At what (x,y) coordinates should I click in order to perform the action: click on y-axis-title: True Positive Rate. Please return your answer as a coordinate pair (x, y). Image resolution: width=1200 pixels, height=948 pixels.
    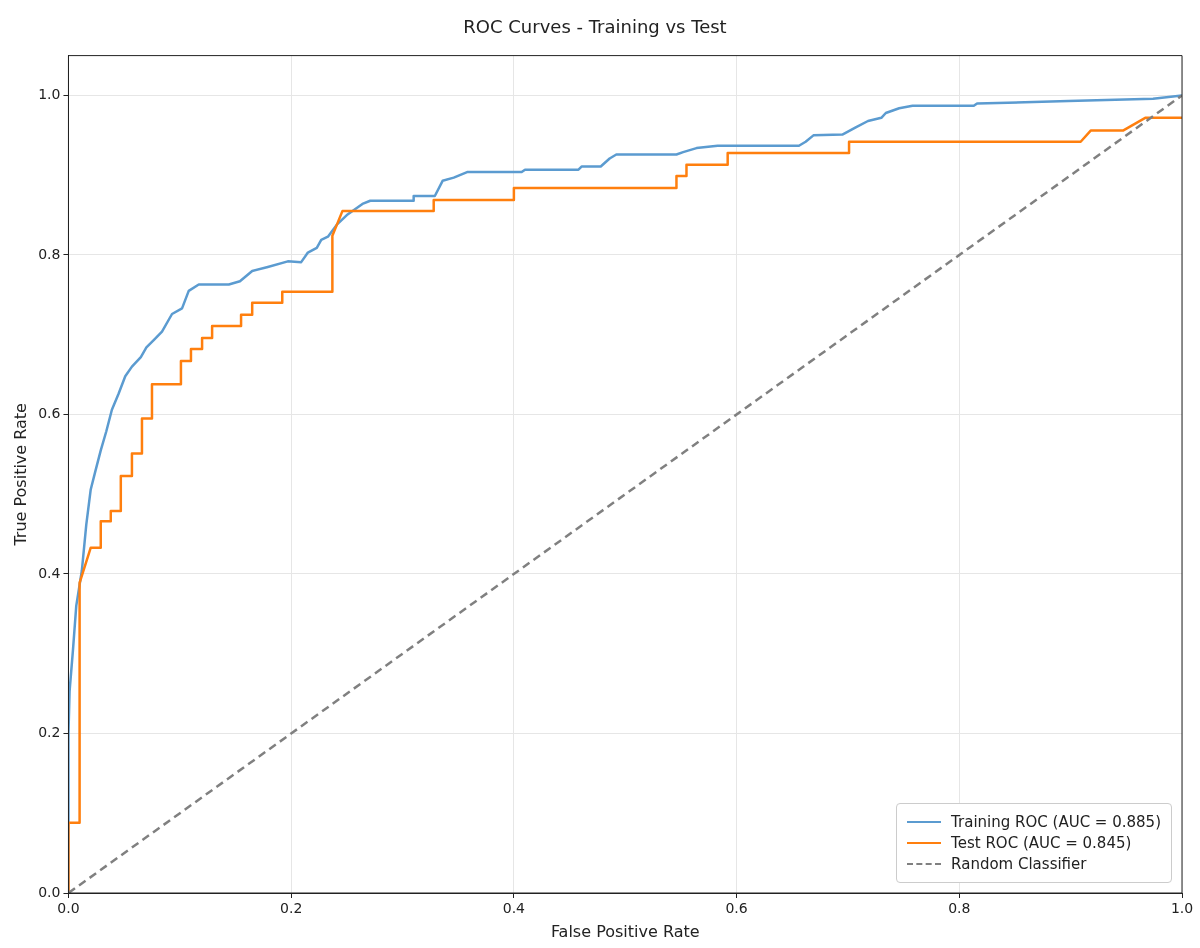
    Looking at the image, I should click on (20, 475).